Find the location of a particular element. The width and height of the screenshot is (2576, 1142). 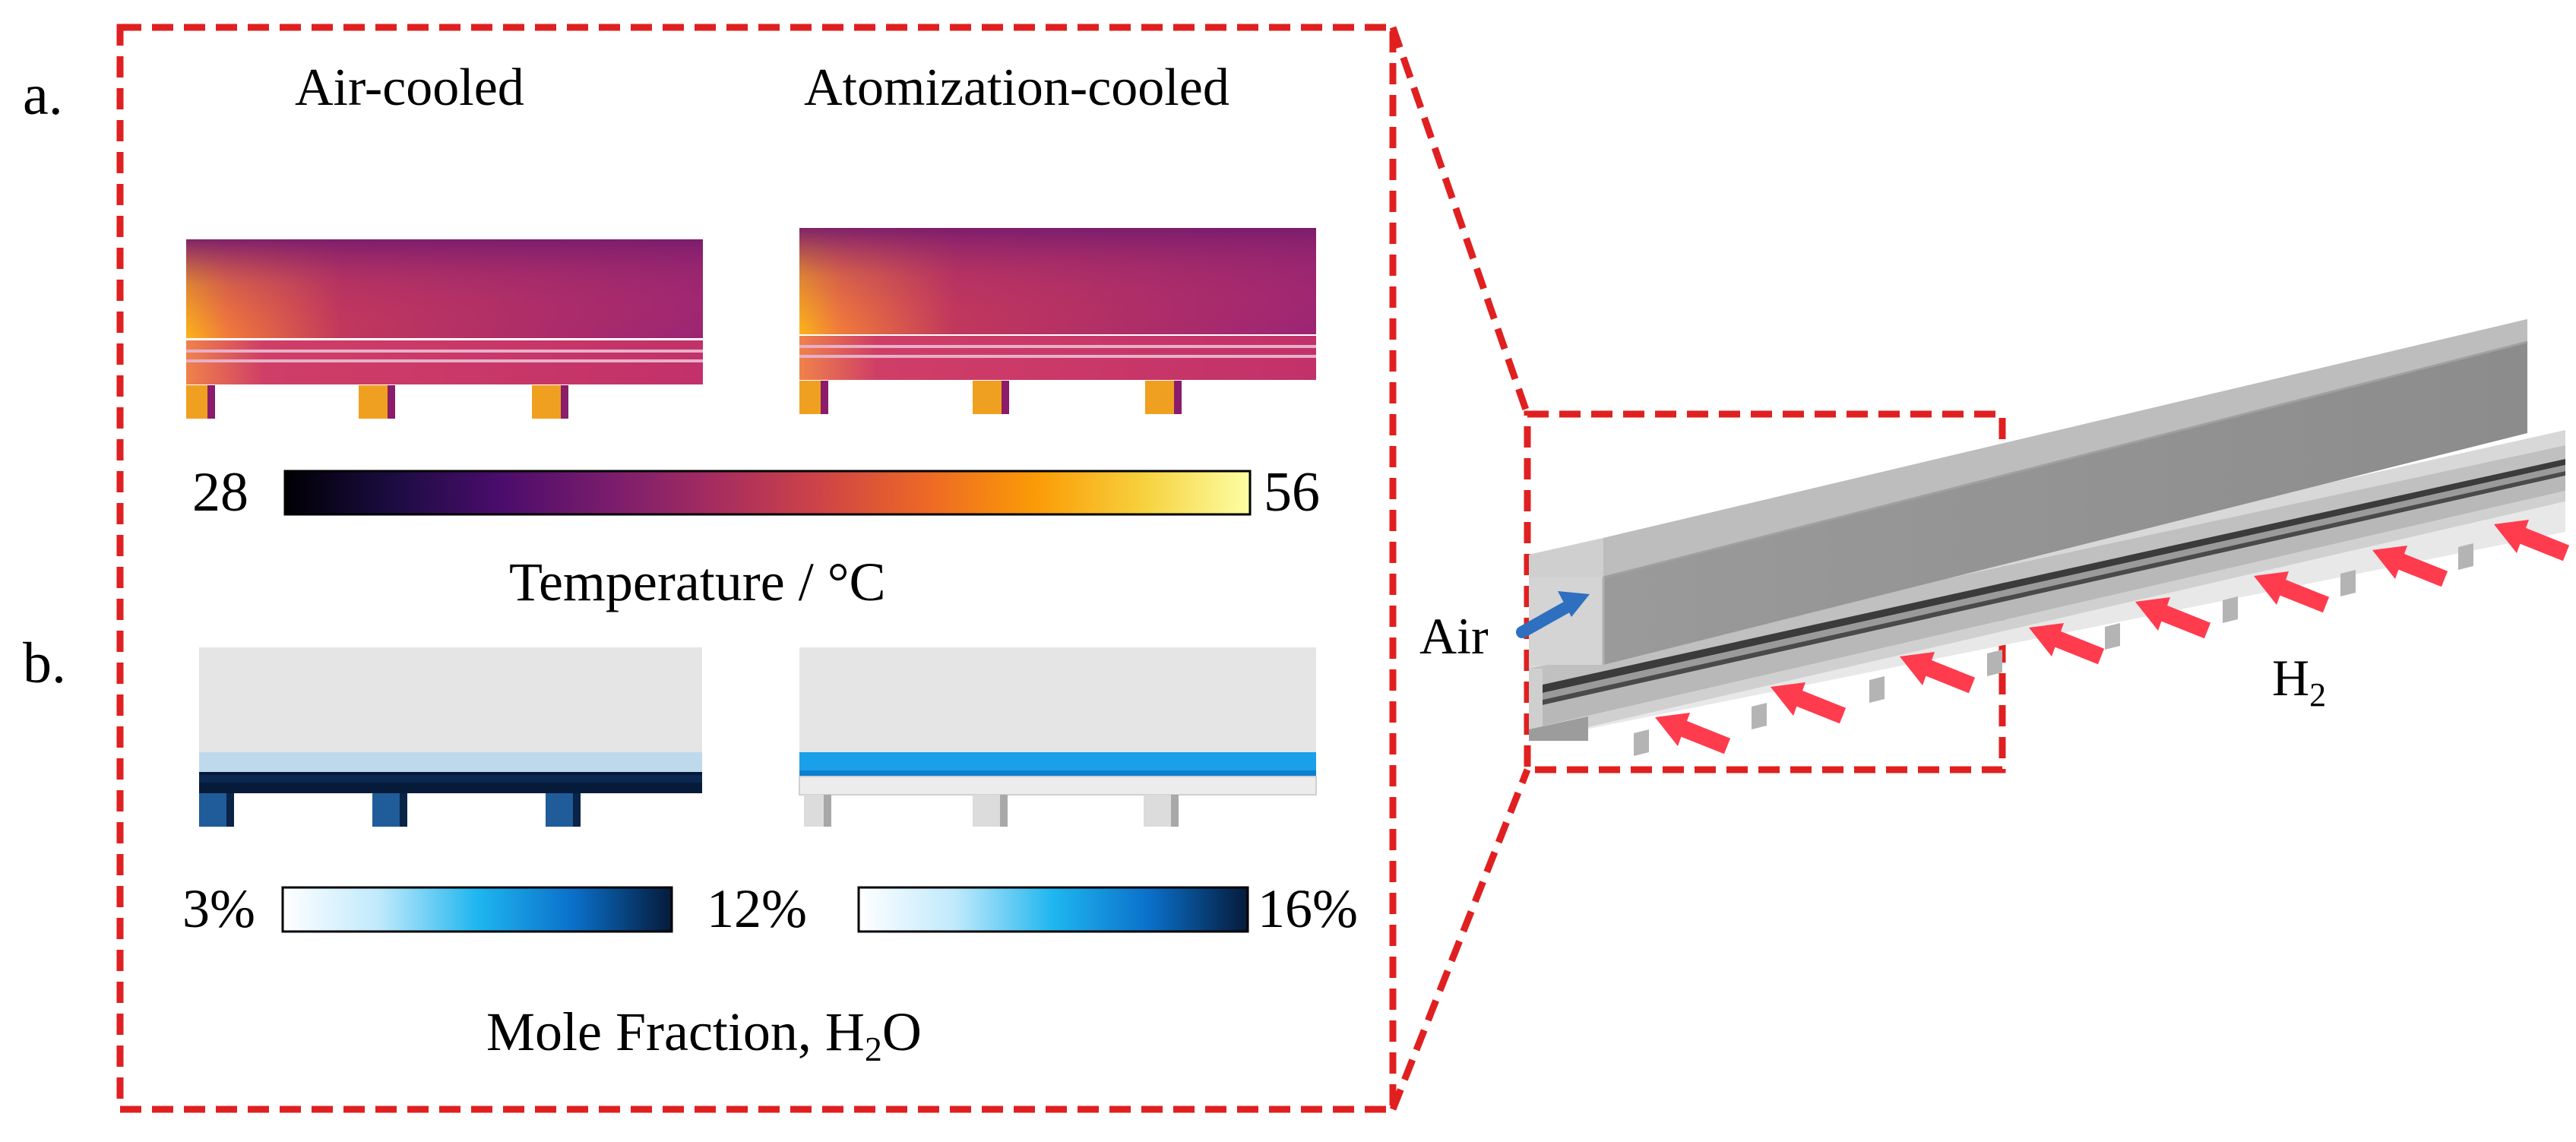

temperature-colorbar-min: 28 is located at coordinates (220, 492).